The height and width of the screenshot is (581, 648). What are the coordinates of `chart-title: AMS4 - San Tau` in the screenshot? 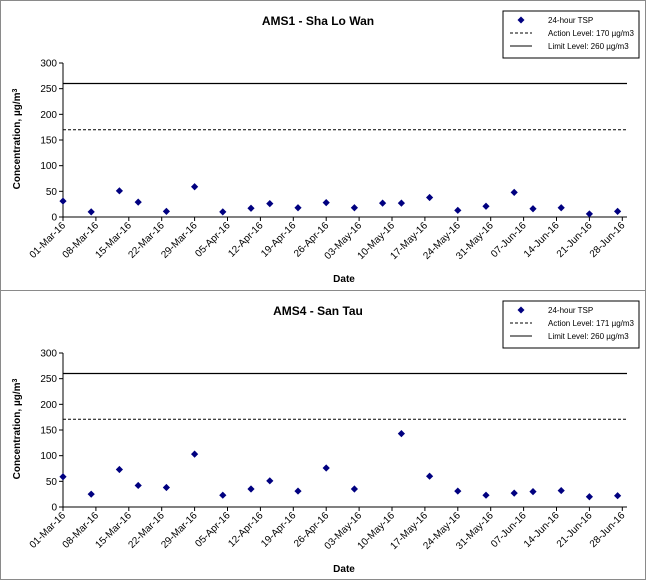 It's located at (318, 311).